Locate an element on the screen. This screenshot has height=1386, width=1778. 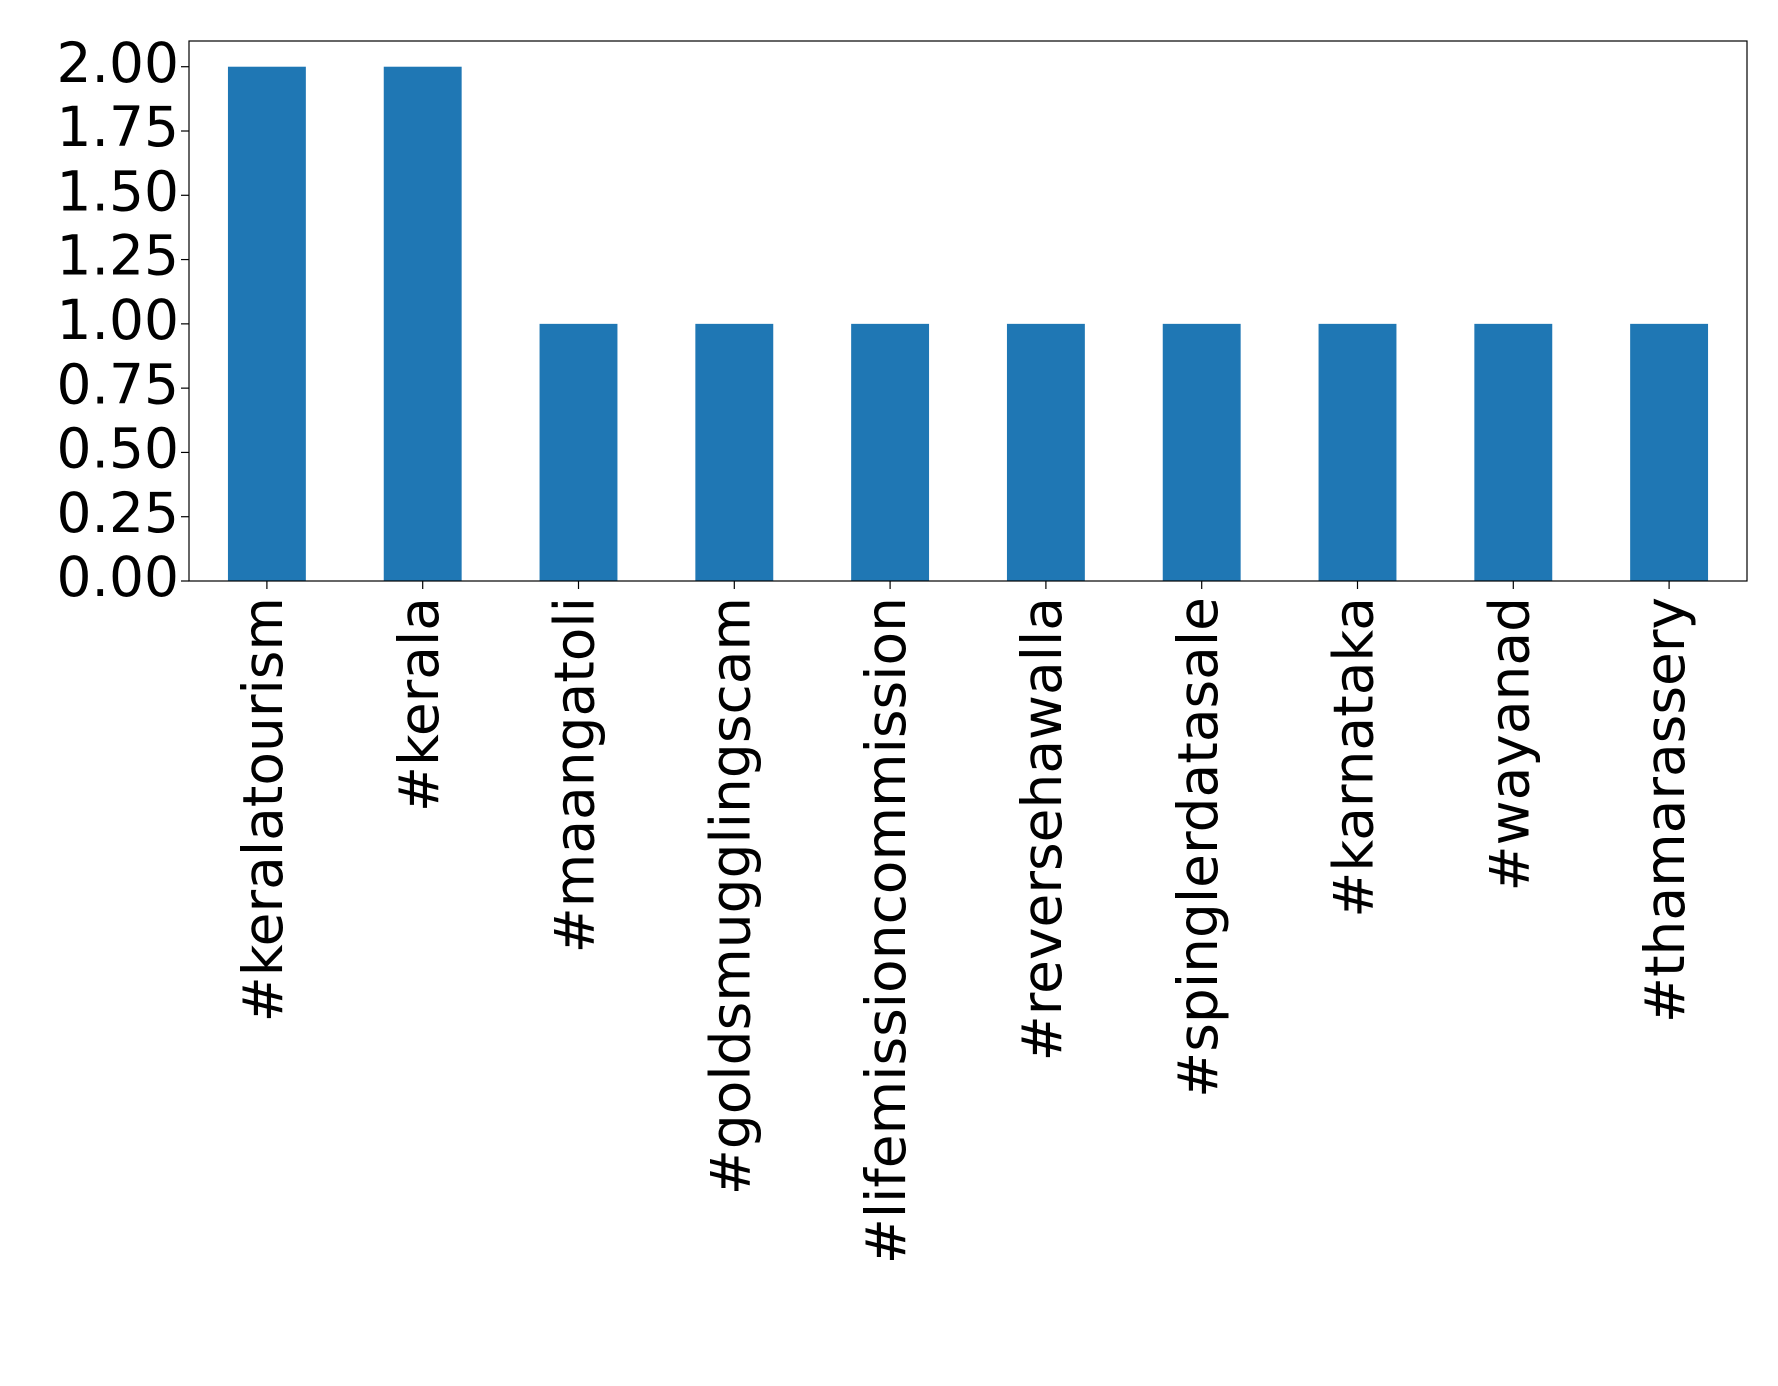
x-tick-label: #wayanad is located at coordinates (1509, 744).